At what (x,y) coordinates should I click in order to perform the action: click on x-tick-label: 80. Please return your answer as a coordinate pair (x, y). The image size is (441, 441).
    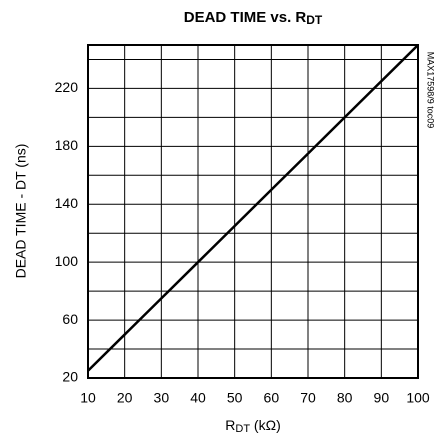
    Looking at the image, I should click on (345, 398).